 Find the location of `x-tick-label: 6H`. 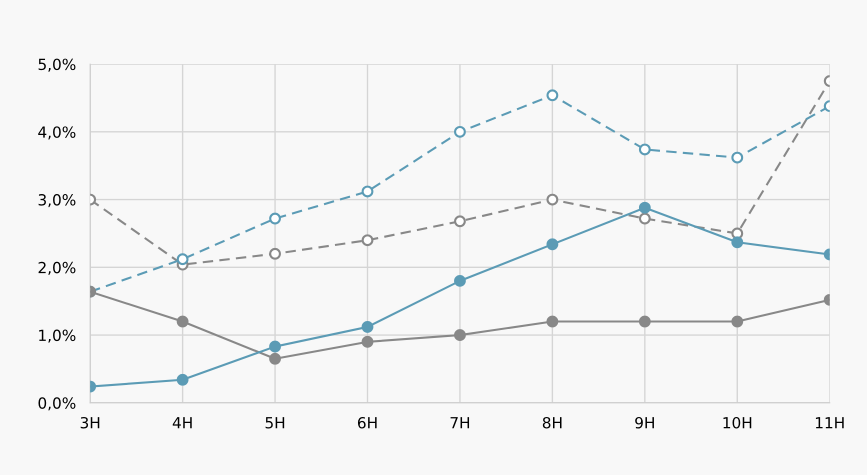

x-tick-label: 6H is located at coordinates (367, 422).